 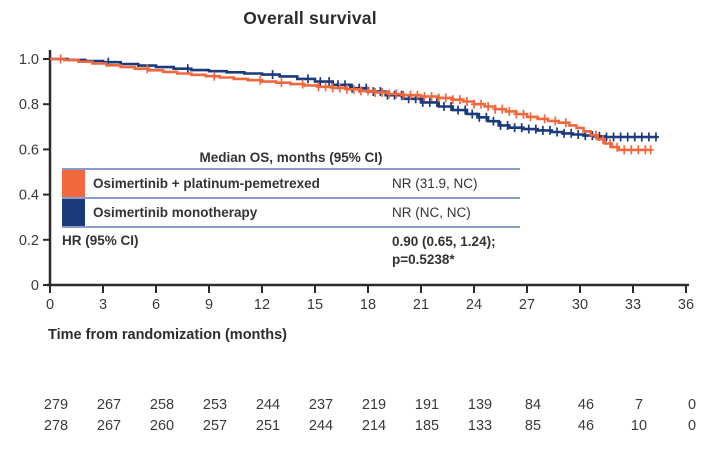 What do you see at coordinates (35, 286) in the screenshot?
I see `y-tick-label: 0` at bounding box center [35, 286].